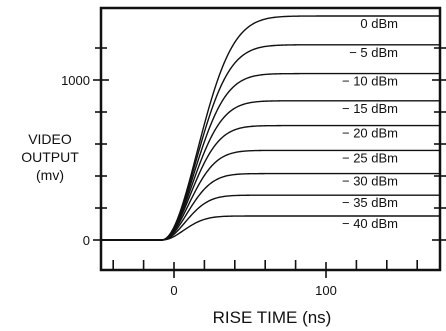  I want to click on x-tick-label-0: 0, so click(173, 290).